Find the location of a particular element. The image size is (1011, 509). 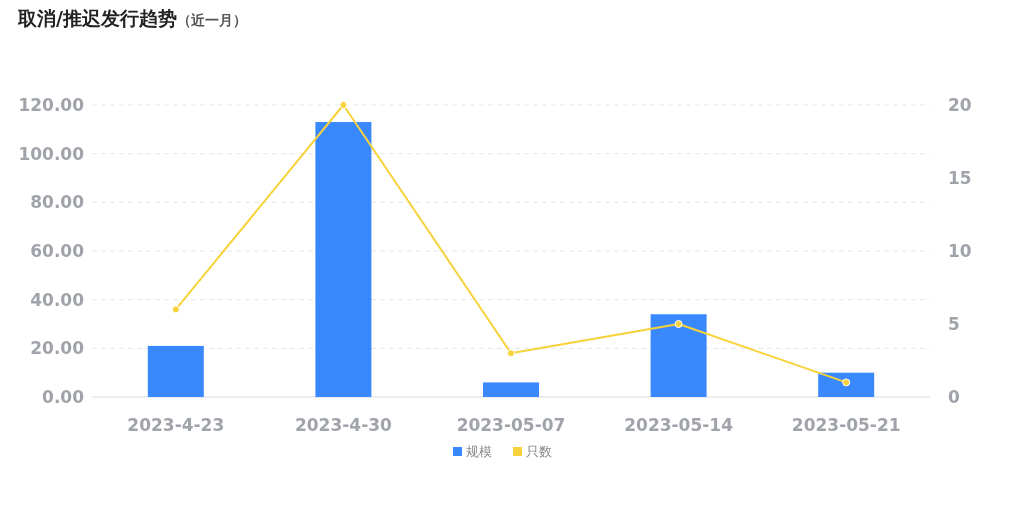

y-tick-label: 20.00 is located at coordinates (57, 348).